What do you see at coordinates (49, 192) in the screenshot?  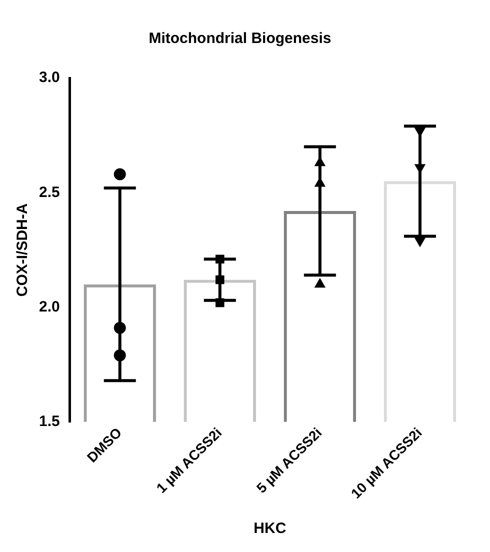 I see `y-tick-label: 2.5` at bounding box center [49, 192].